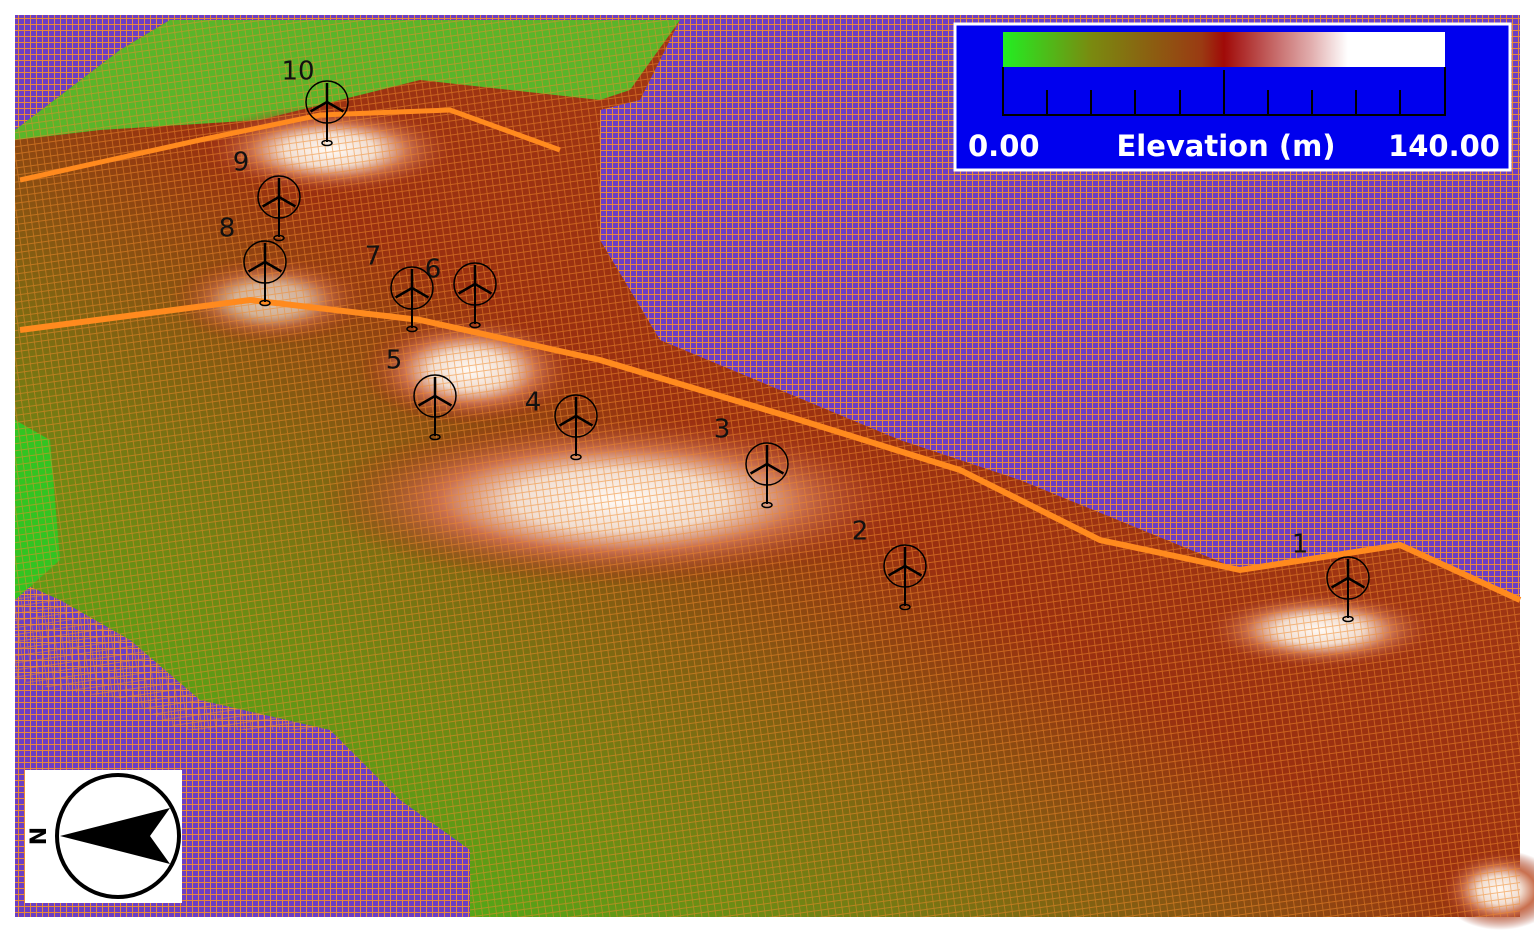 This screenshot has width=1534, height=937. I want to click on compass: N, so click(103, 836).